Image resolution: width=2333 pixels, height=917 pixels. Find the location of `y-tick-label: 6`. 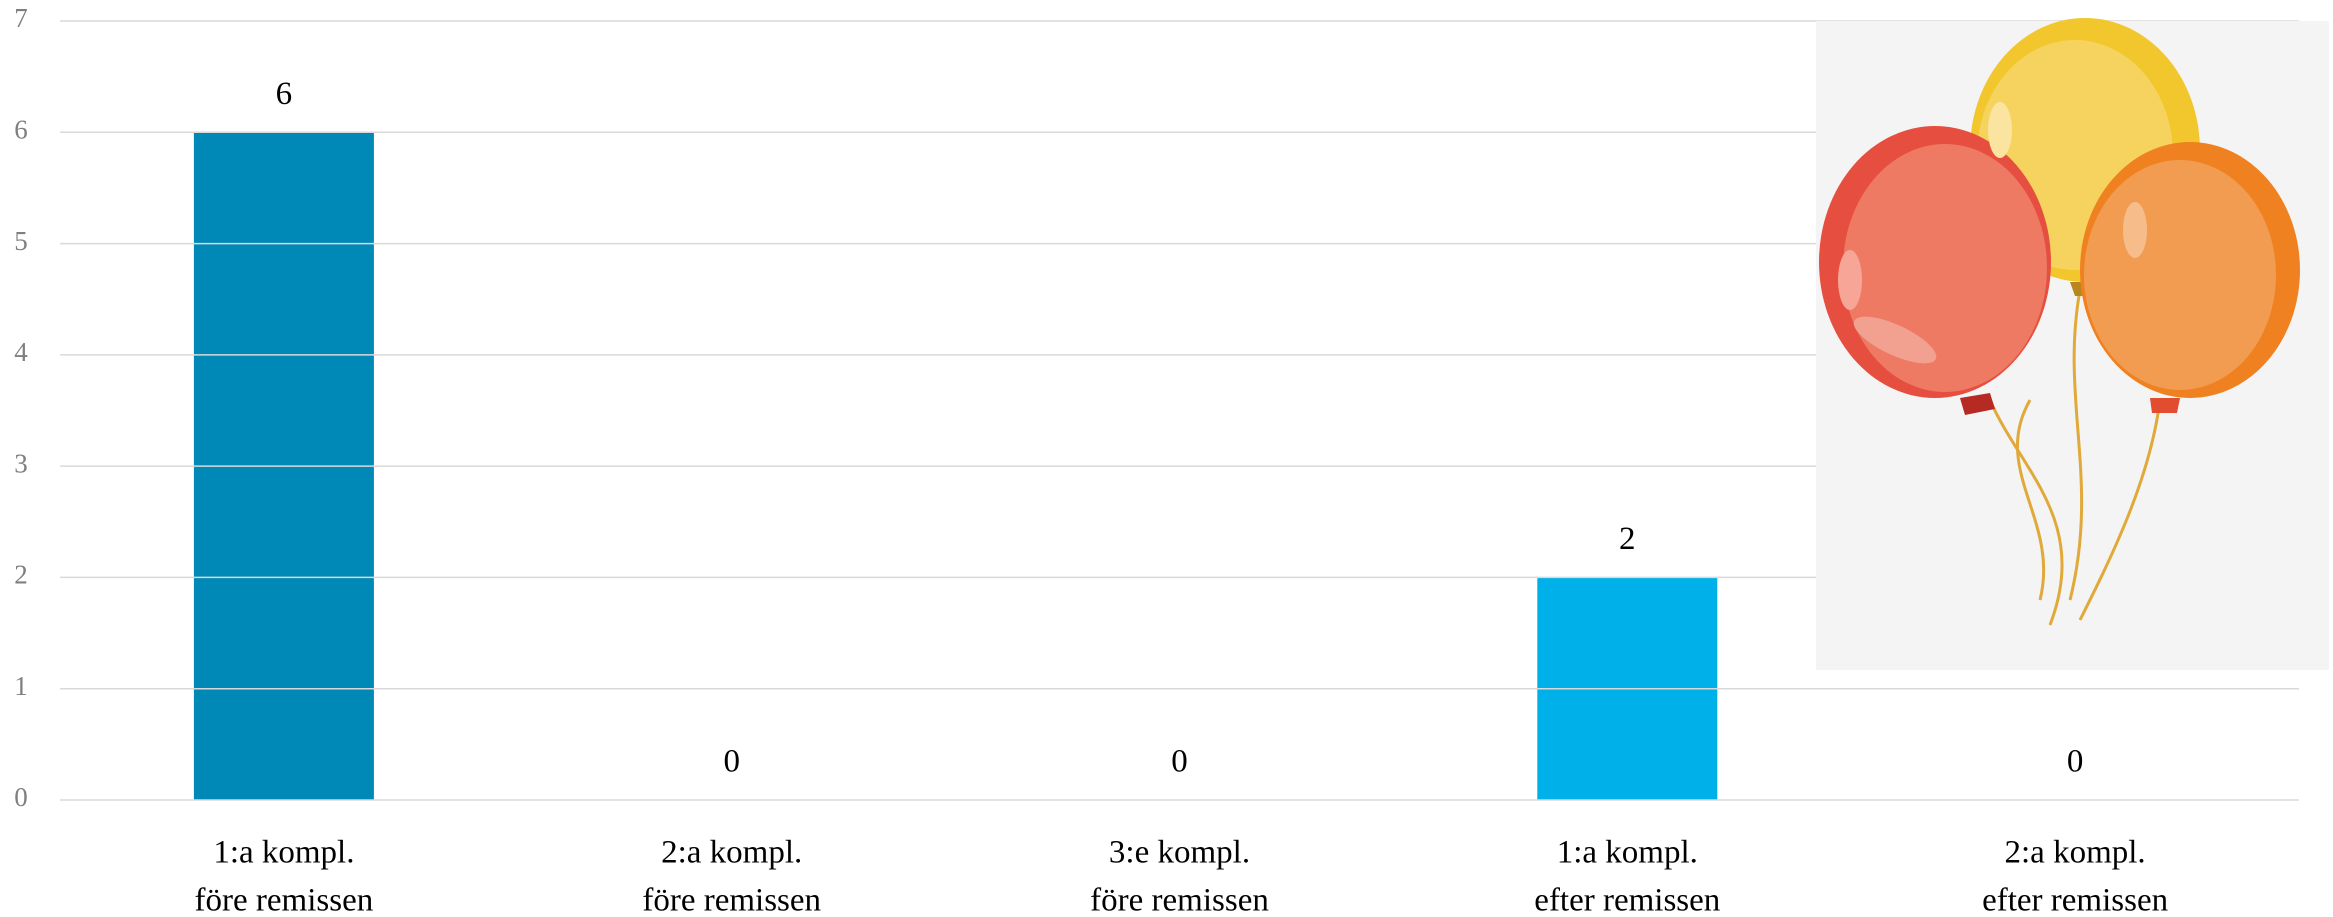

y-tick-label: 6 is located at coordinates (21, 129).